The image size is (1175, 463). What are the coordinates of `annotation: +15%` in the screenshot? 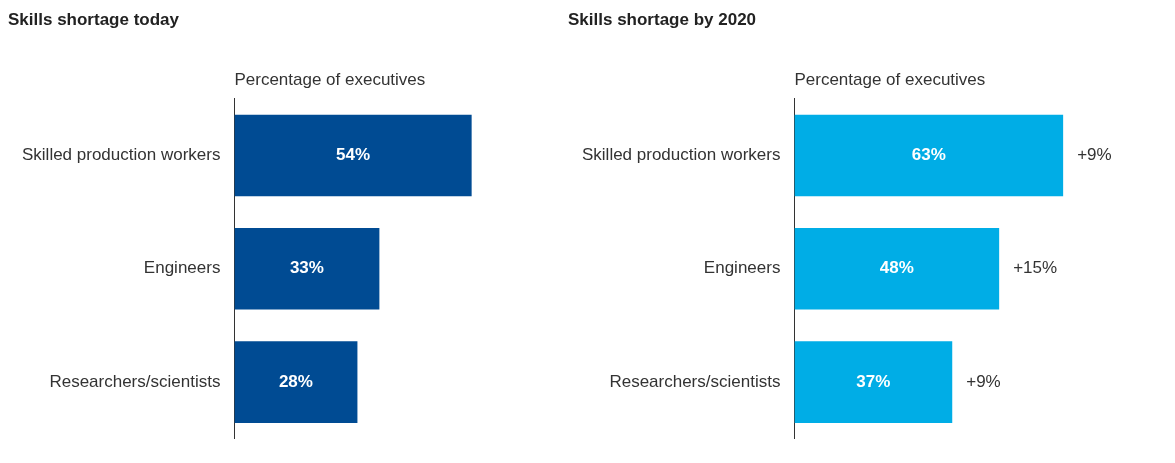 It's located at (1035, 268).